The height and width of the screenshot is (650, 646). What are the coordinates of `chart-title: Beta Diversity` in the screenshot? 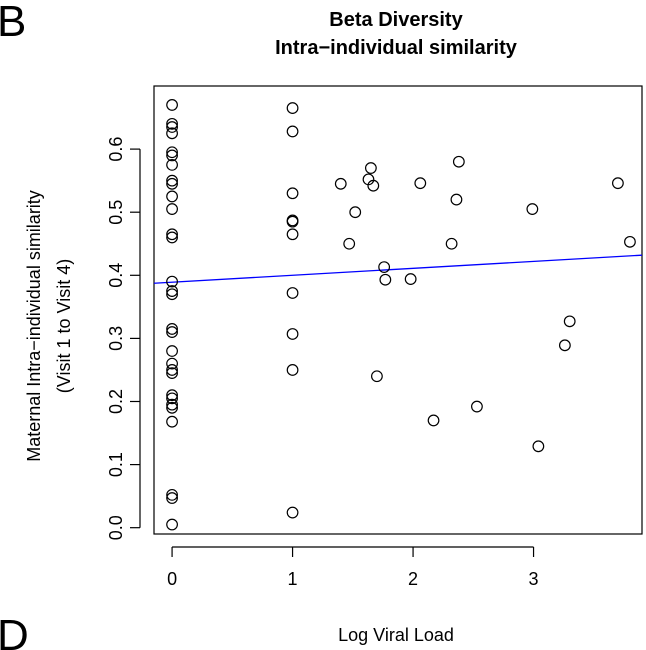 It's located at (396, 20).